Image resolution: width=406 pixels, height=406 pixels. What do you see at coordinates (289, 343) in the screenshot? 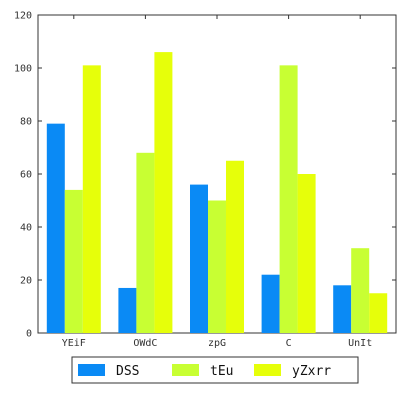
I see `x-tick-label: C` at bounding box center [289, 343].